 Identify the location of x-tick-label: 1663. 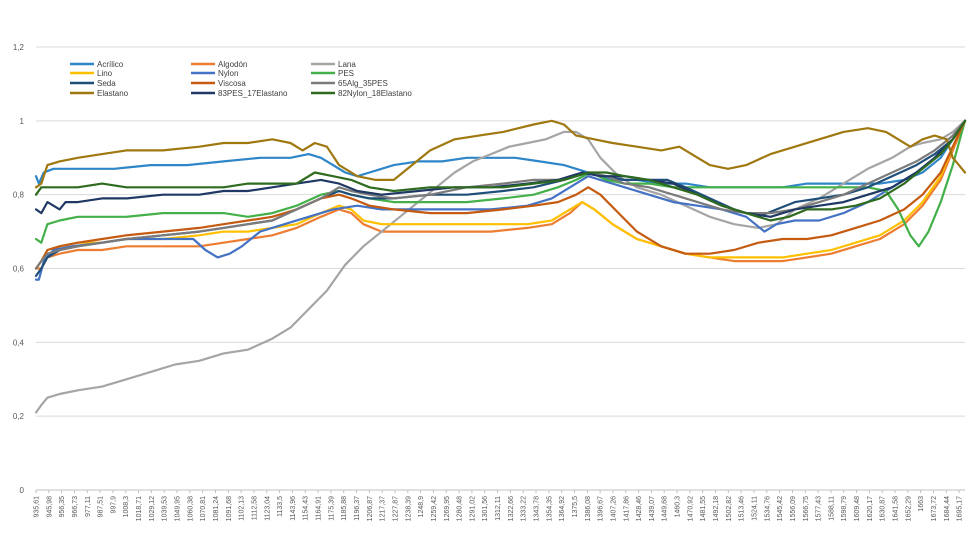
(921, 504).